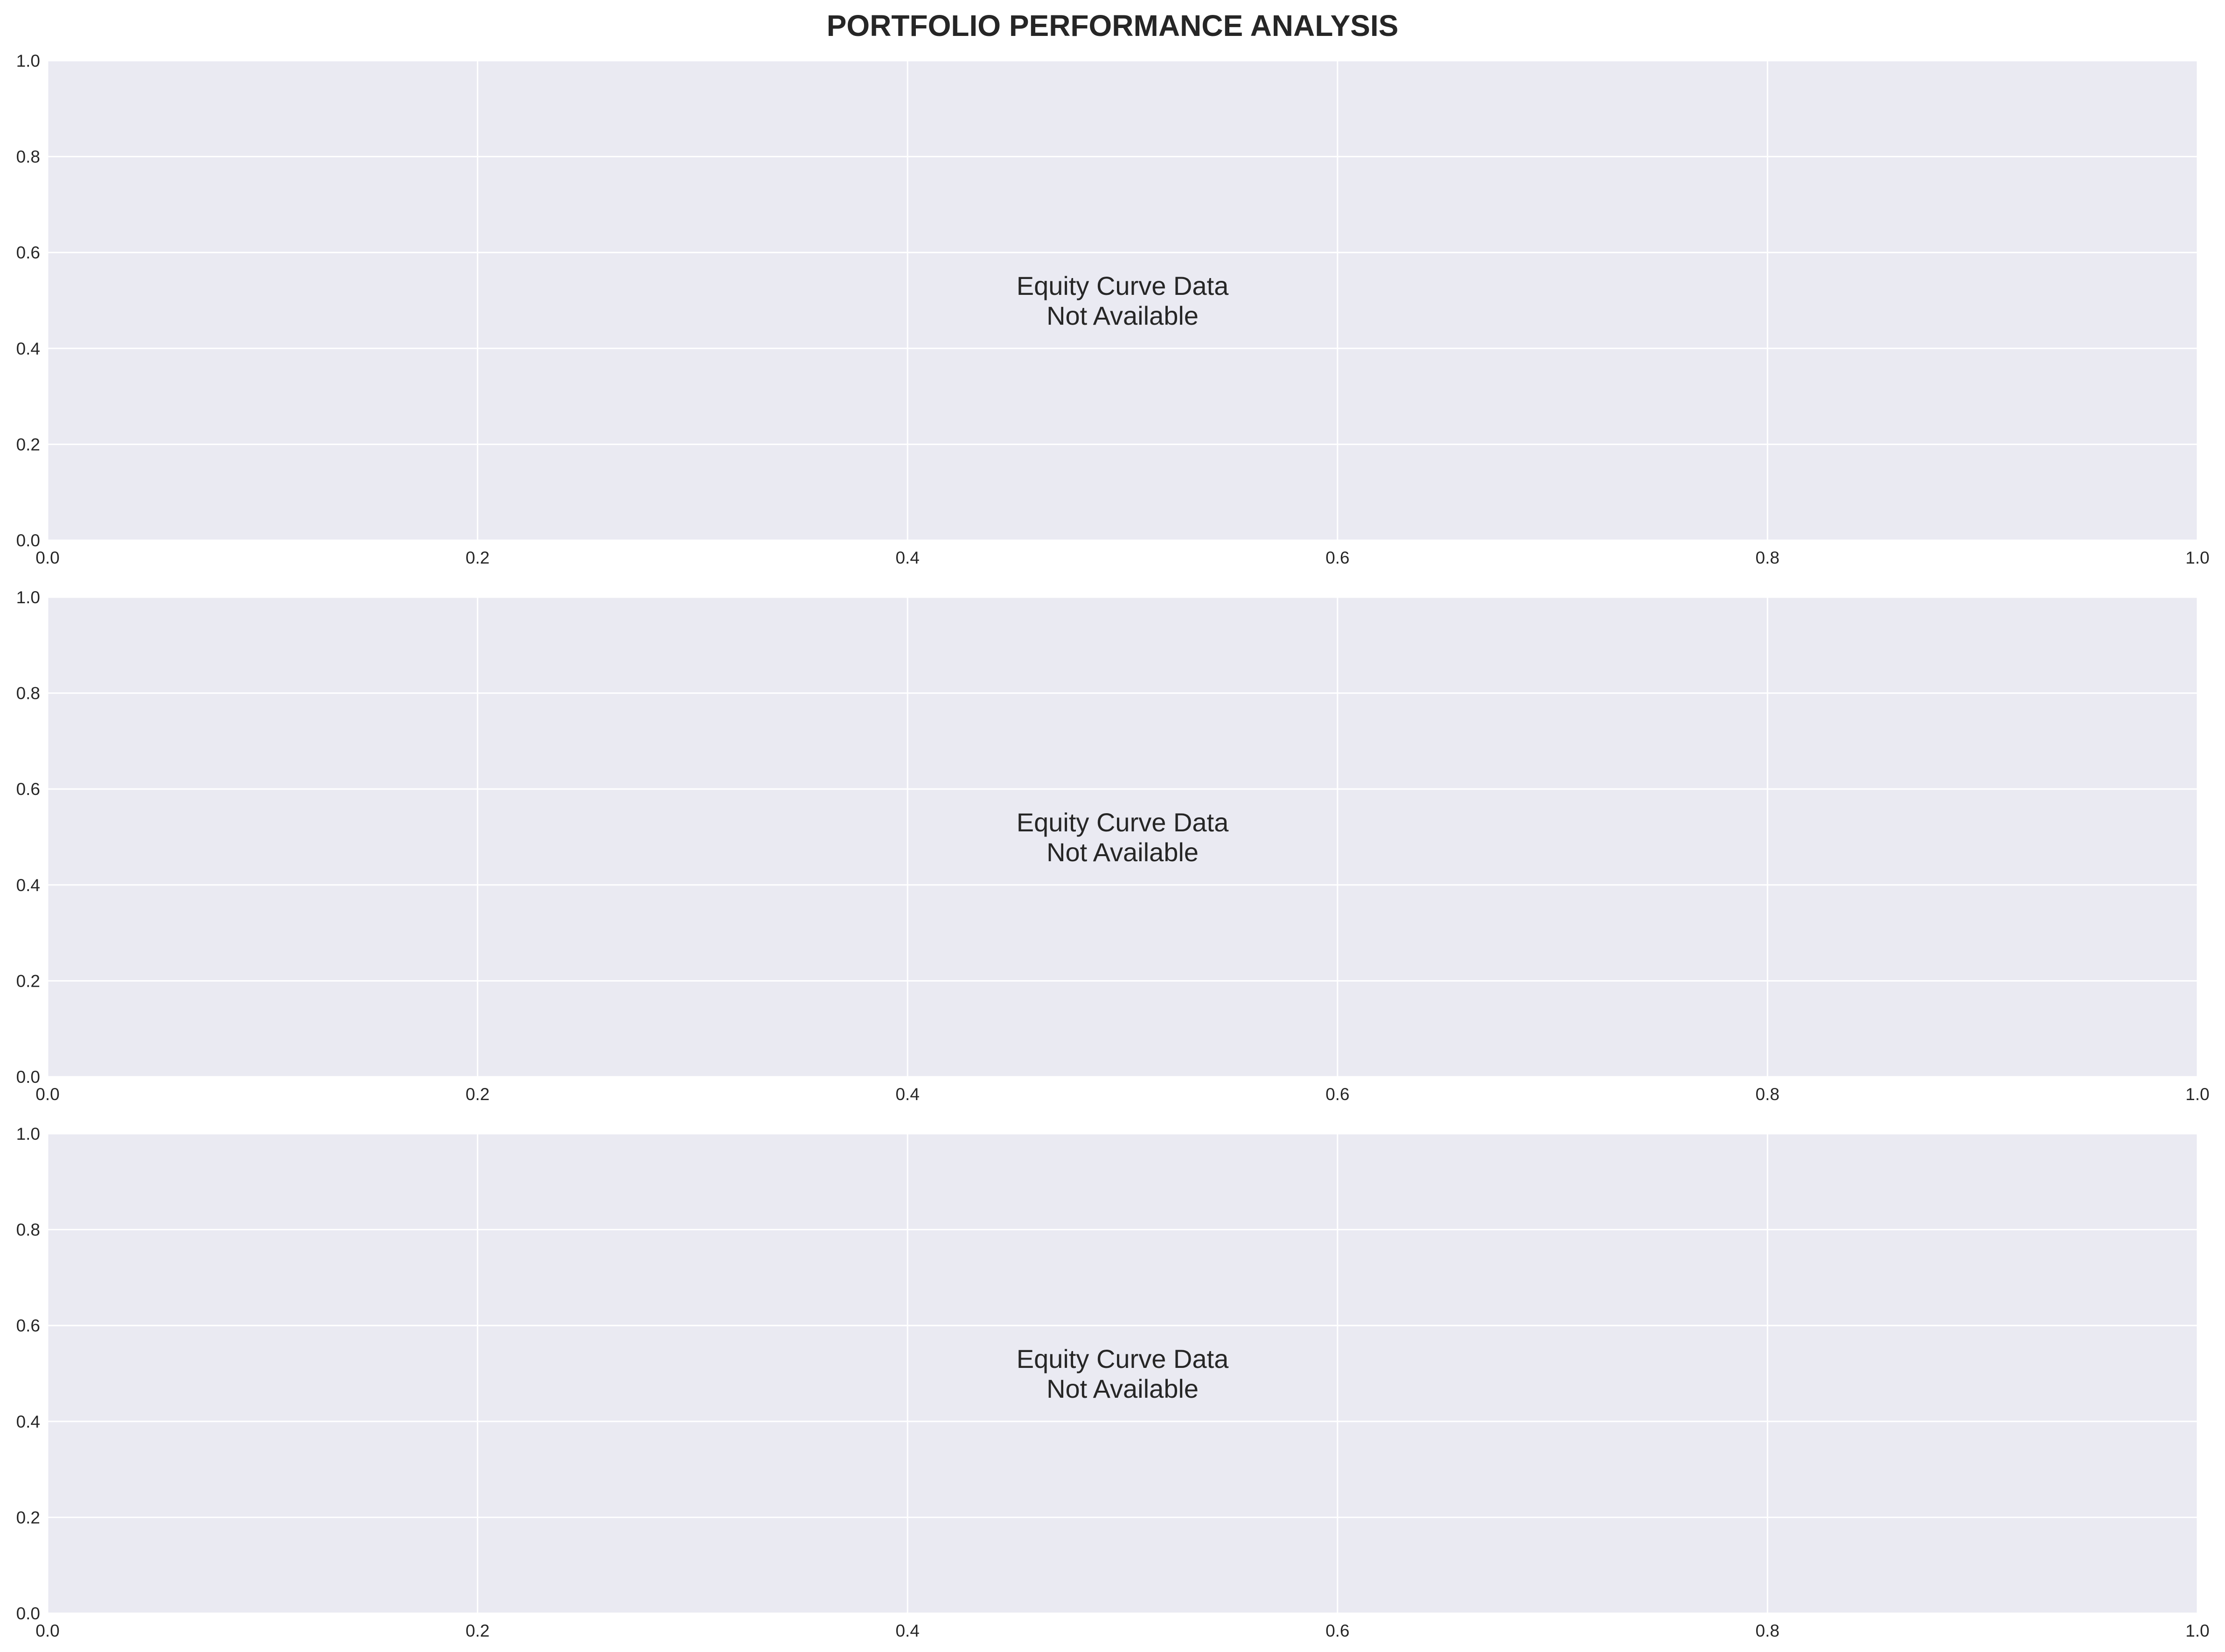 The height and width of the screenshot is (1652, 2225). What do you see at coordinates (1112, 26) in the screenshot?
I see `figure-title: PORTFOLIO PERFORMANCE ANALYSIS` at bounding box center [1112, 26].